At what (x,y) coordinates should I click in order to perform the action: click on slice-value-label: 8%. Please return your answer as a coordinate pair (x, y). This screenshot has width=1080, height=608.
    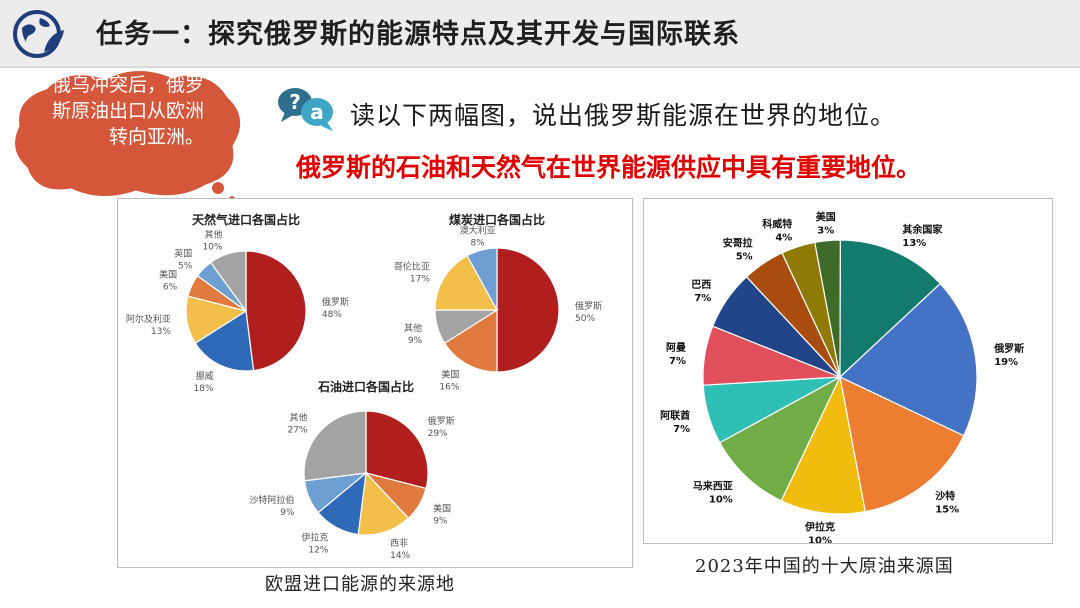
    Looking at the image, I should click on (477, 244).